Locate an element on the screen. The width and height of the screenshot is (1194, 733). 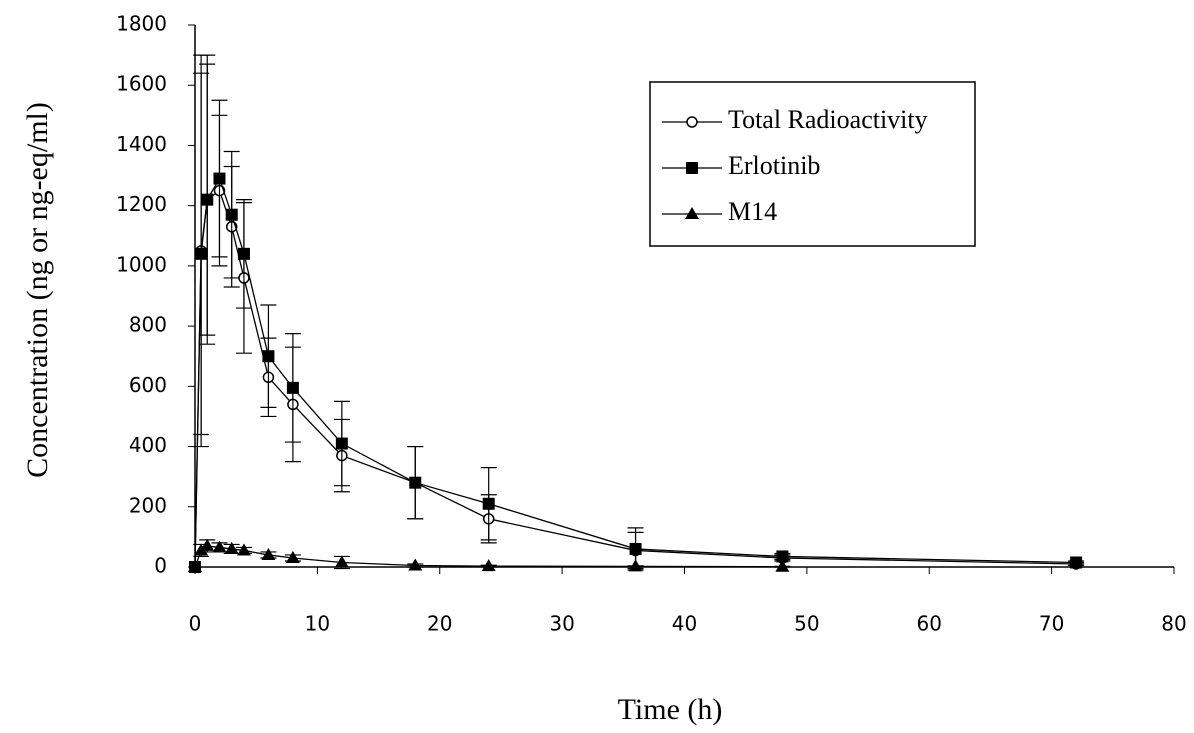
y-tick-label: 200 is located at coordinates (148, 505).